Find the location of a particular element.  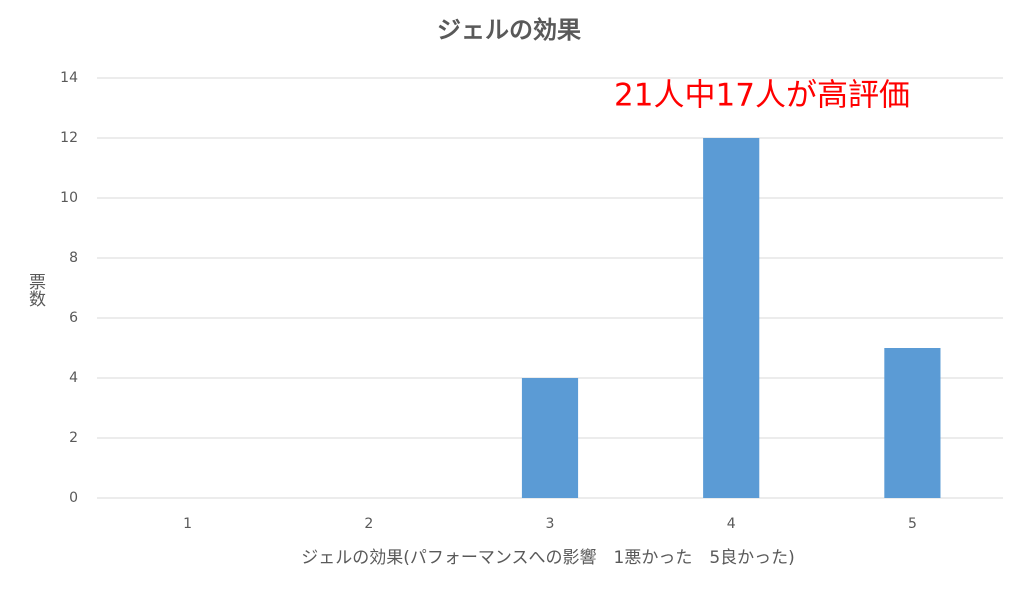

x-tick-label: 5 is located at coordinates (912, 524).